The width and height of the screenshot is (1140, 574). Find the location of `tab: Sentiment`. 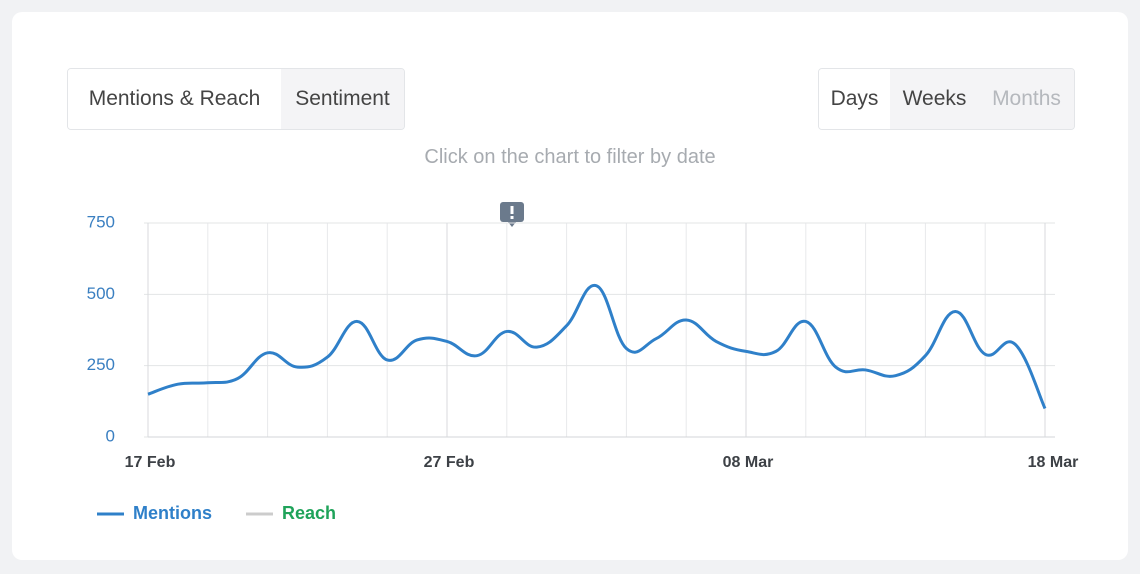

tab: Sentiment is located at coordinates (342, 99).